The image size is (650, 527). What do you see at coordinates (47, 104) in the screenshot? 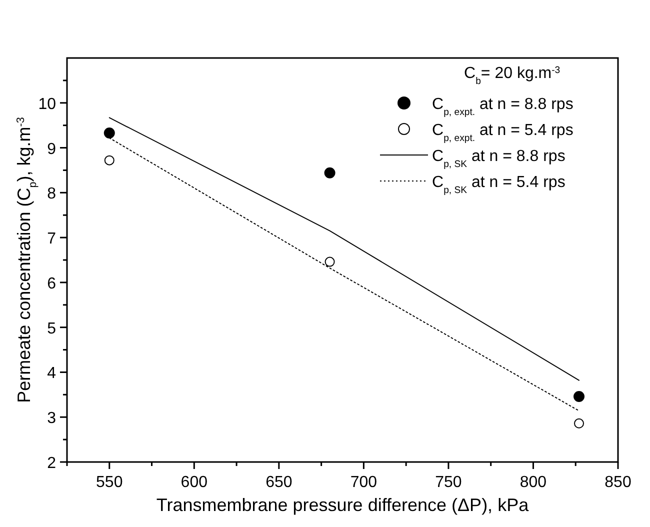
I see `y-tick-label: 10` at bounding box center [47, 104].